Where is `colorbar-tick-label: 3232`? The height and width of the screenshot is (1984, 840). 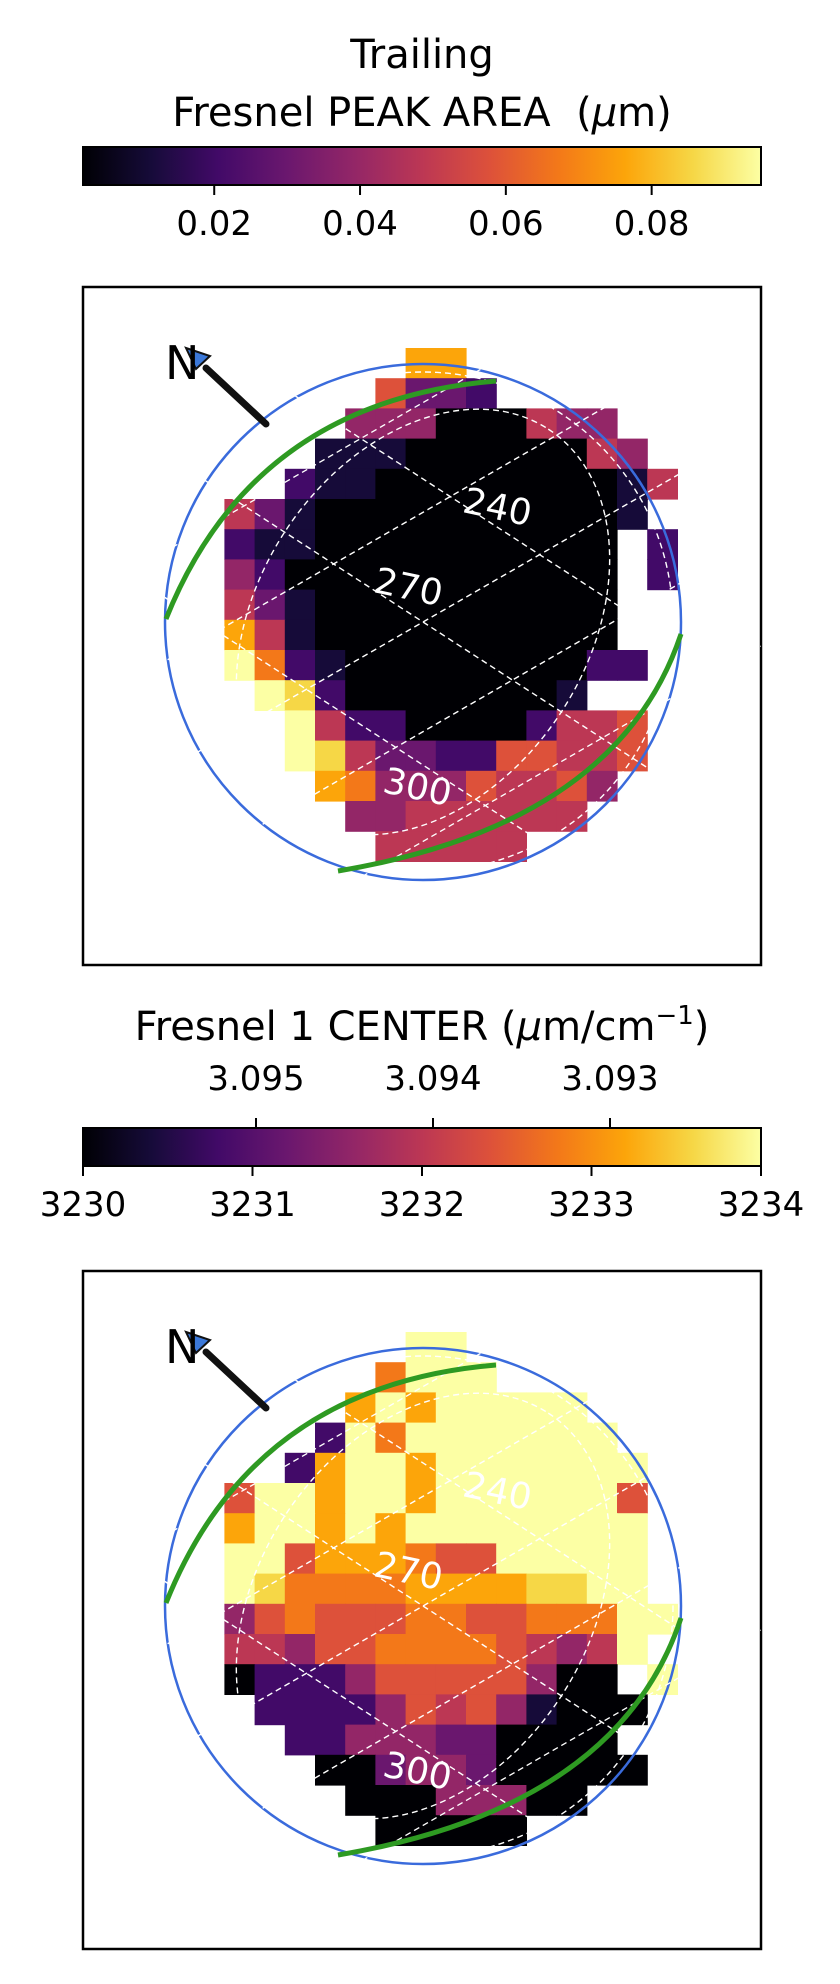 colorbar-tick-label: 3232 is located at coordinates (422, 1205).